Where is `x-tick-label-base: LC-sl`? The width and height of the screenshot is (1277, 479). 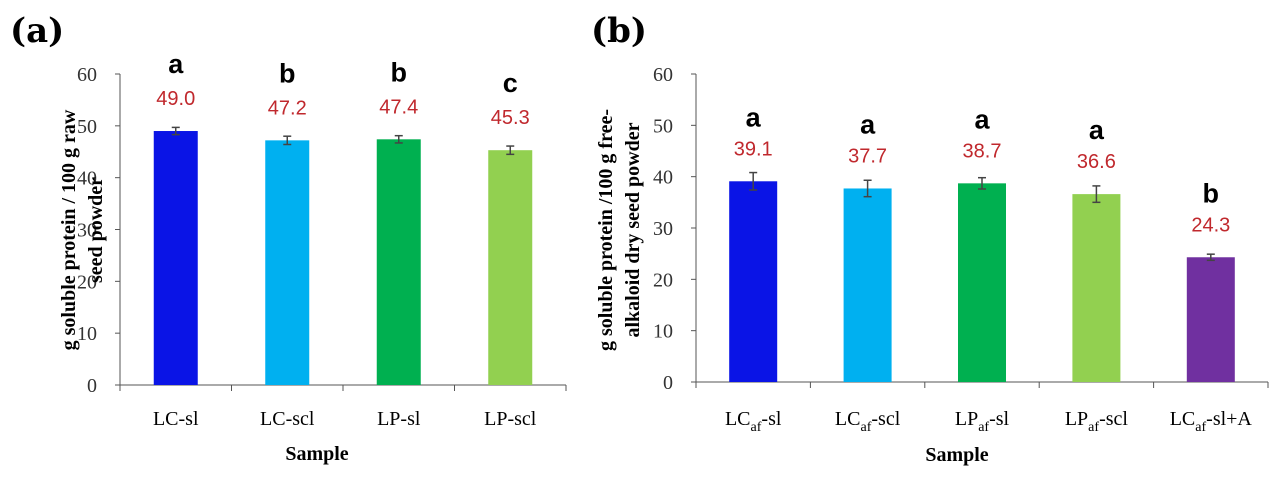
x-tick-label-base: LC-sl is located at coordinates (176, 419).